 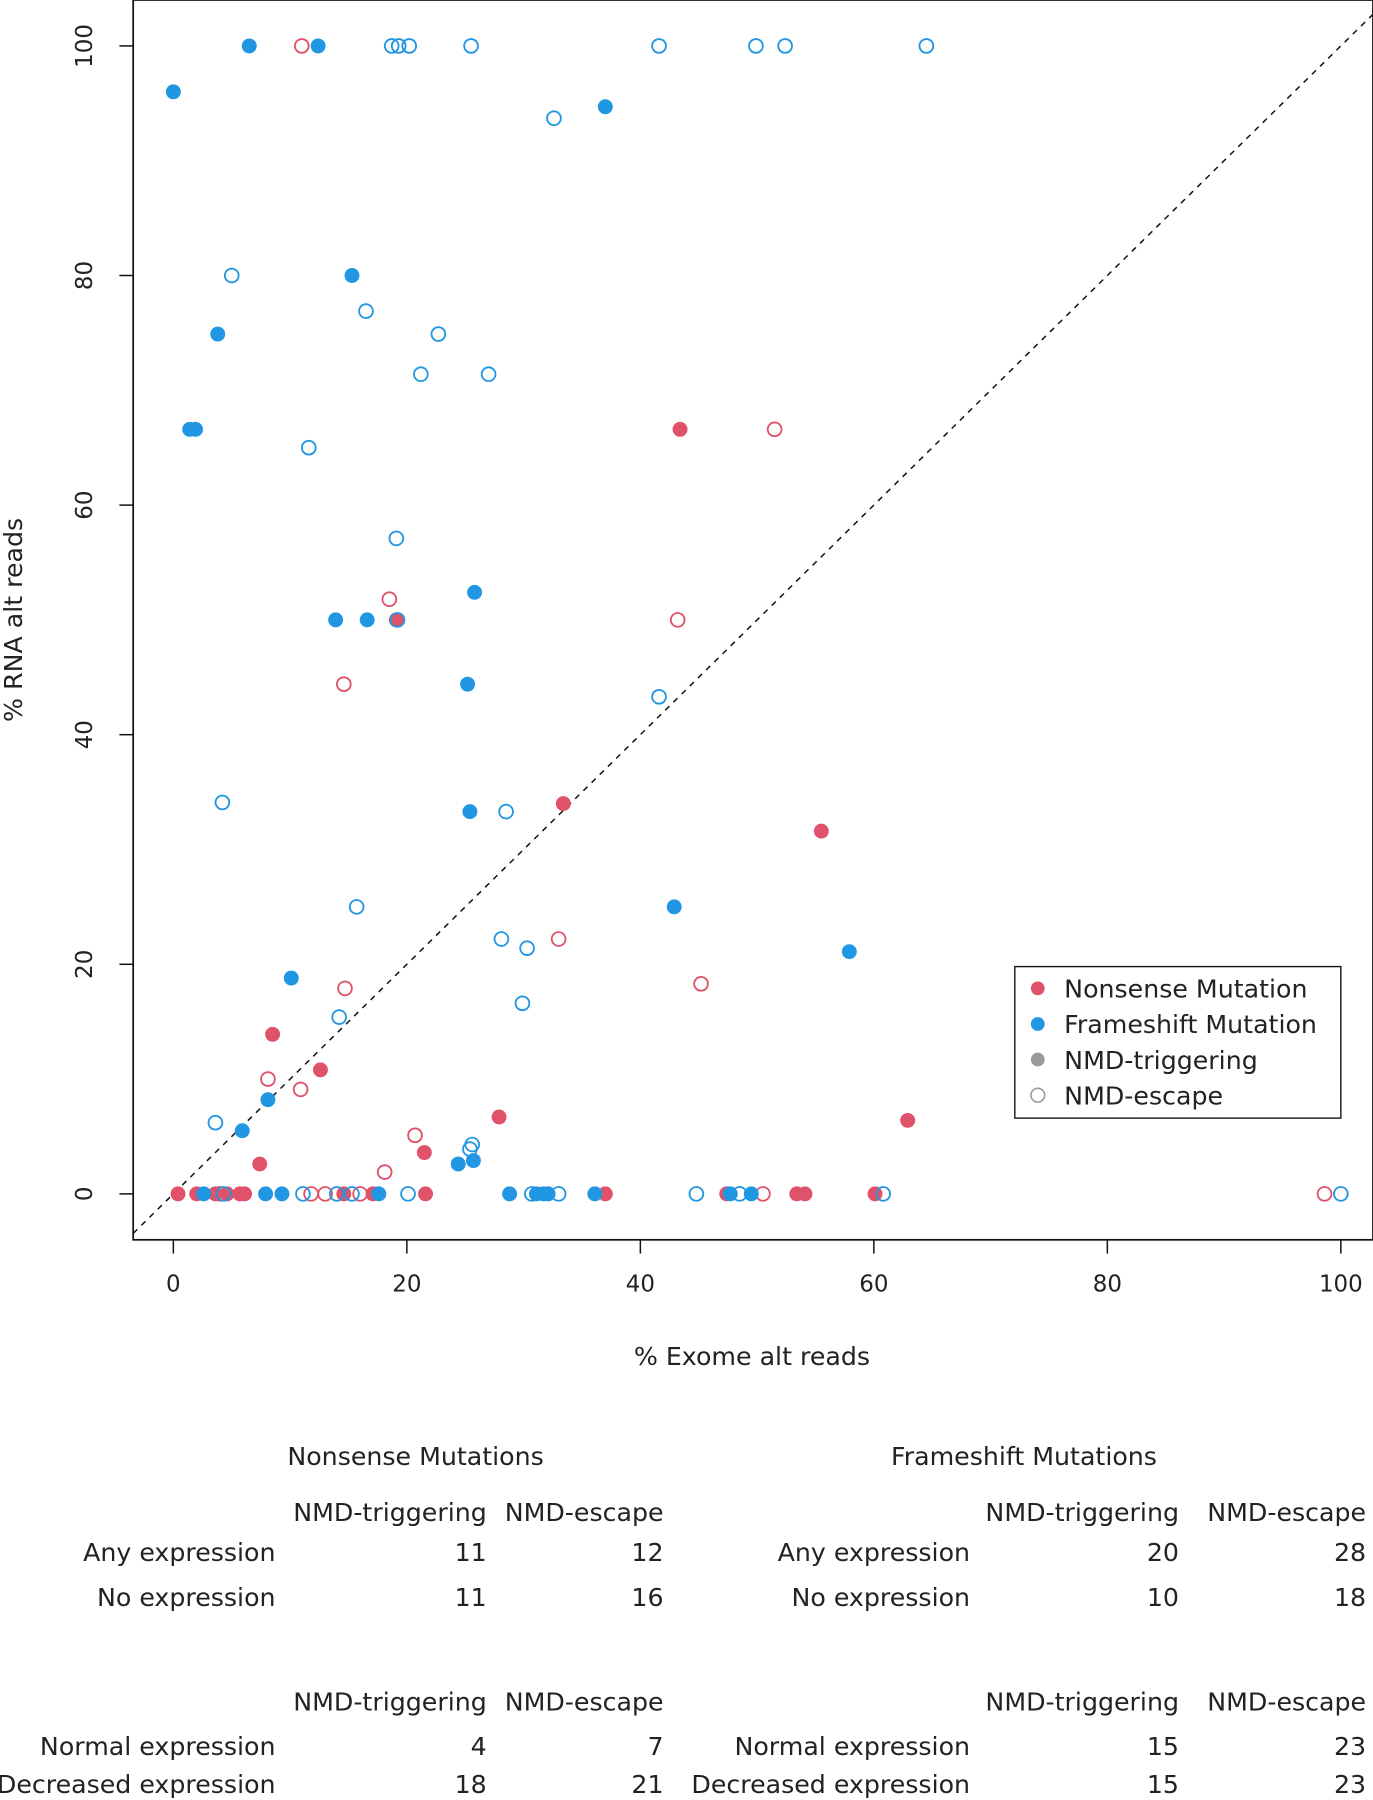 What do you see at coordinates (640, 1284) in the screenshot?
I see `x-tick-label: 40` at bounding box center [640, 1284].